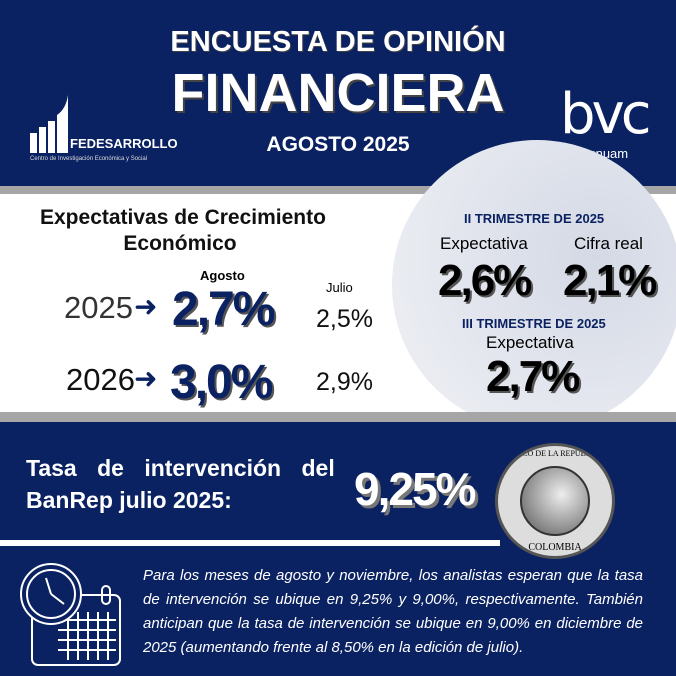  Describe the element at coordinates (338, 42) in the screenshot. I see `title-line1: ENCUESTA DE OPINIÓN` at that location.